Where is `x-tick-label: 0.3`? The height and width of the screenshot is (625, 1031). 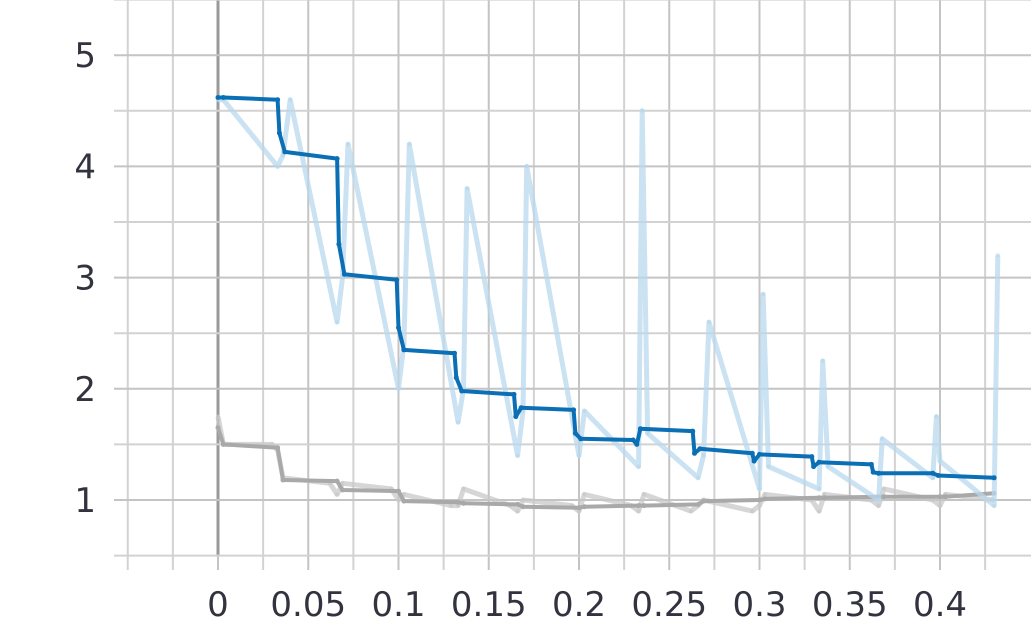
x-tick-label: 0.3 is located at coordinates (759, 605).